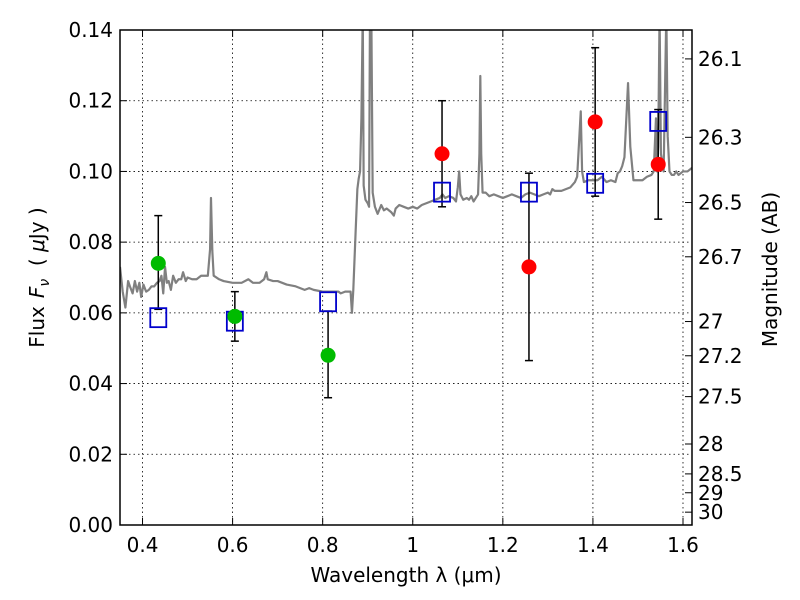  I want to click on x-tick-label: 0.8, so click(323, 545).